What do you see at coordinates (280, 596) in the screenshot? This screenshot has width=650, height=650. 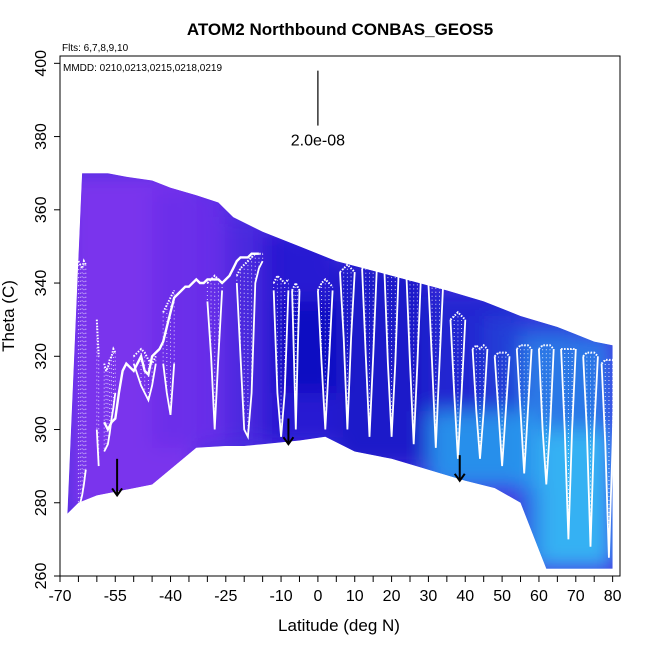 I see `x-tick-label: -10` at bounding box center [280, 596].